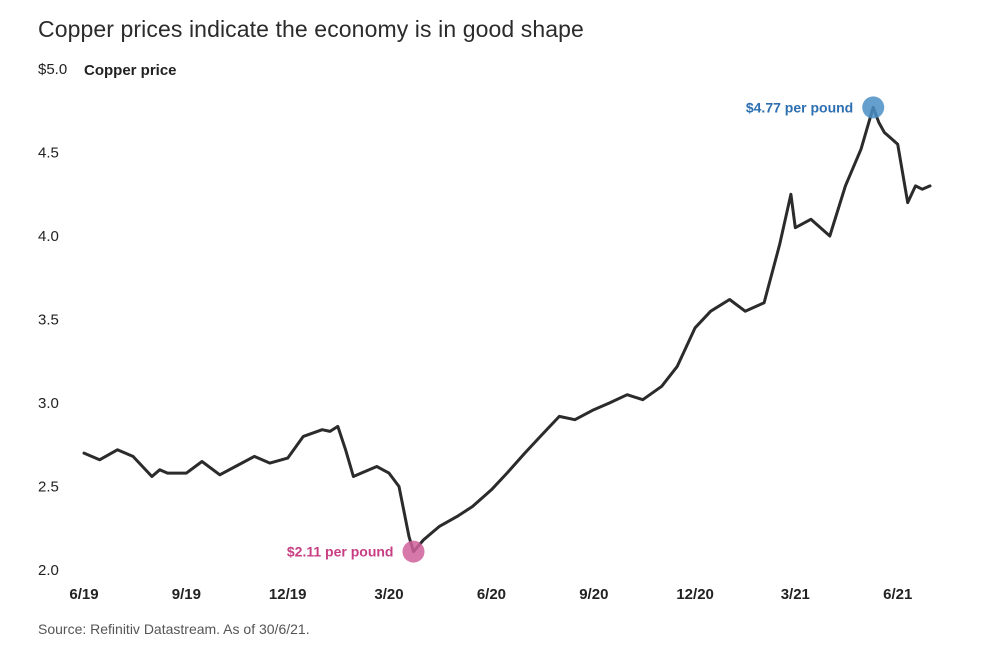 The height and width of the screenshot is (660, 1001). What do you see at coordinates (52, 69) in the screenshot?
I see `y-tick-label: $5.0` at bounding box center [52, 69].